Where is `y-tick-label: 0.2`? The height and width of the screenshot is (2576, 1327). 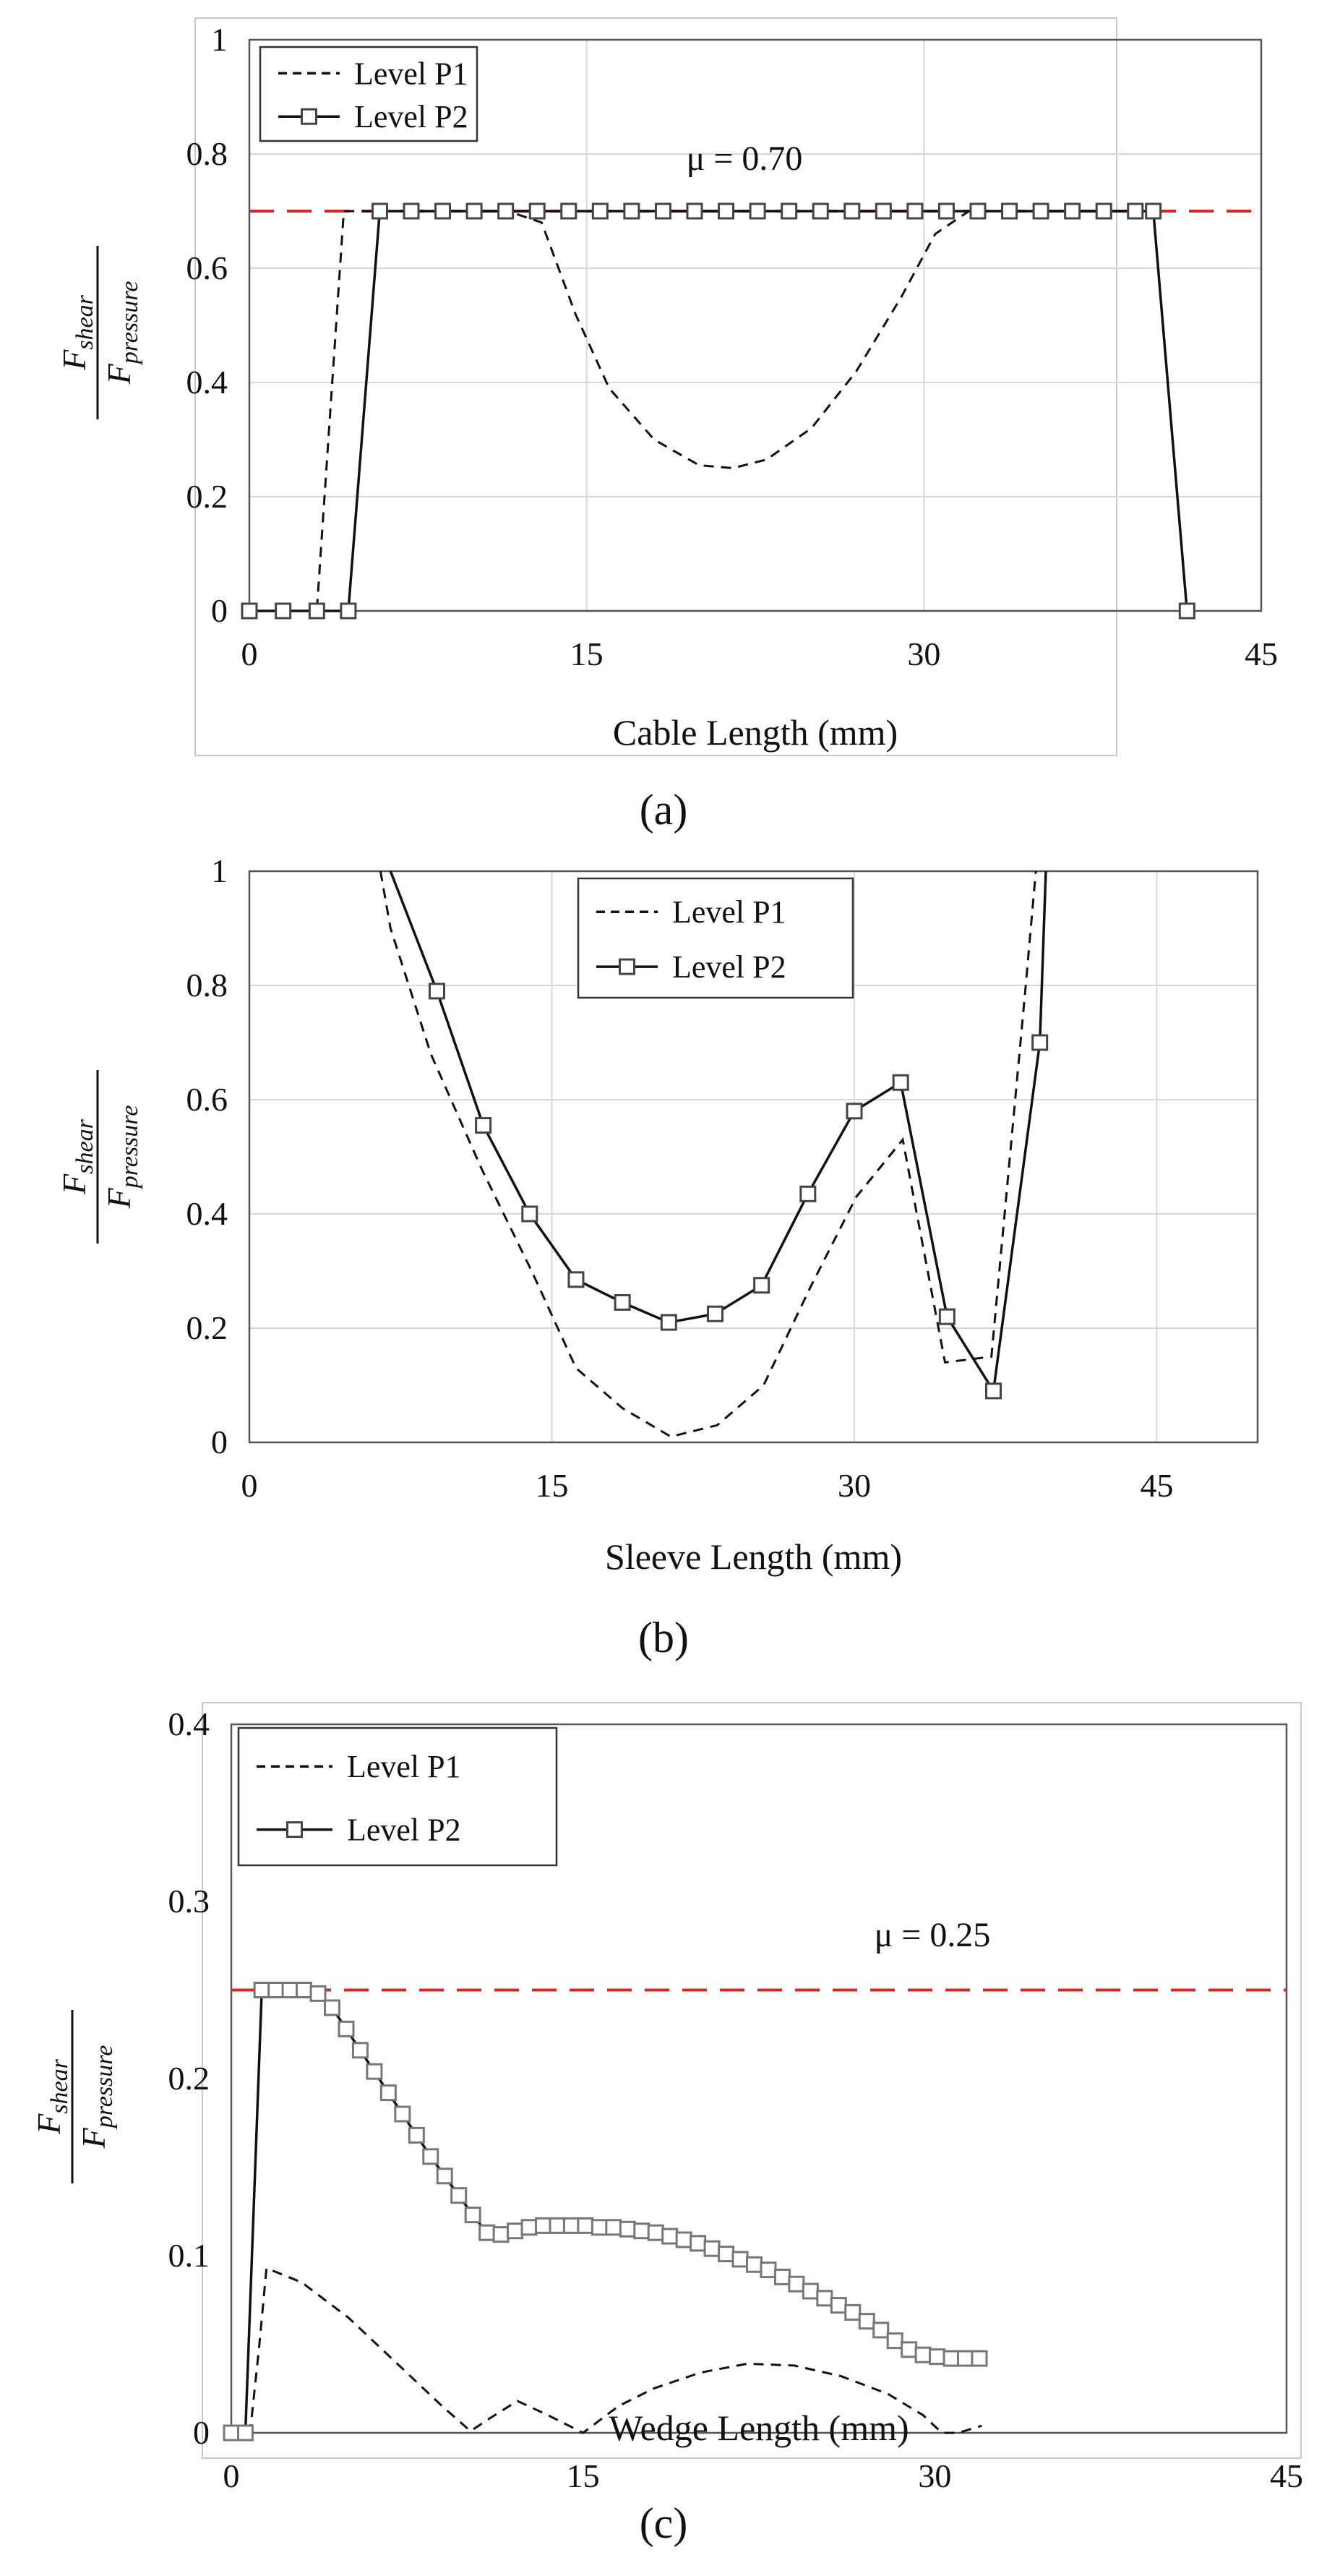 y-tick-label: 0.2 is located at coordinates (189, 2079).